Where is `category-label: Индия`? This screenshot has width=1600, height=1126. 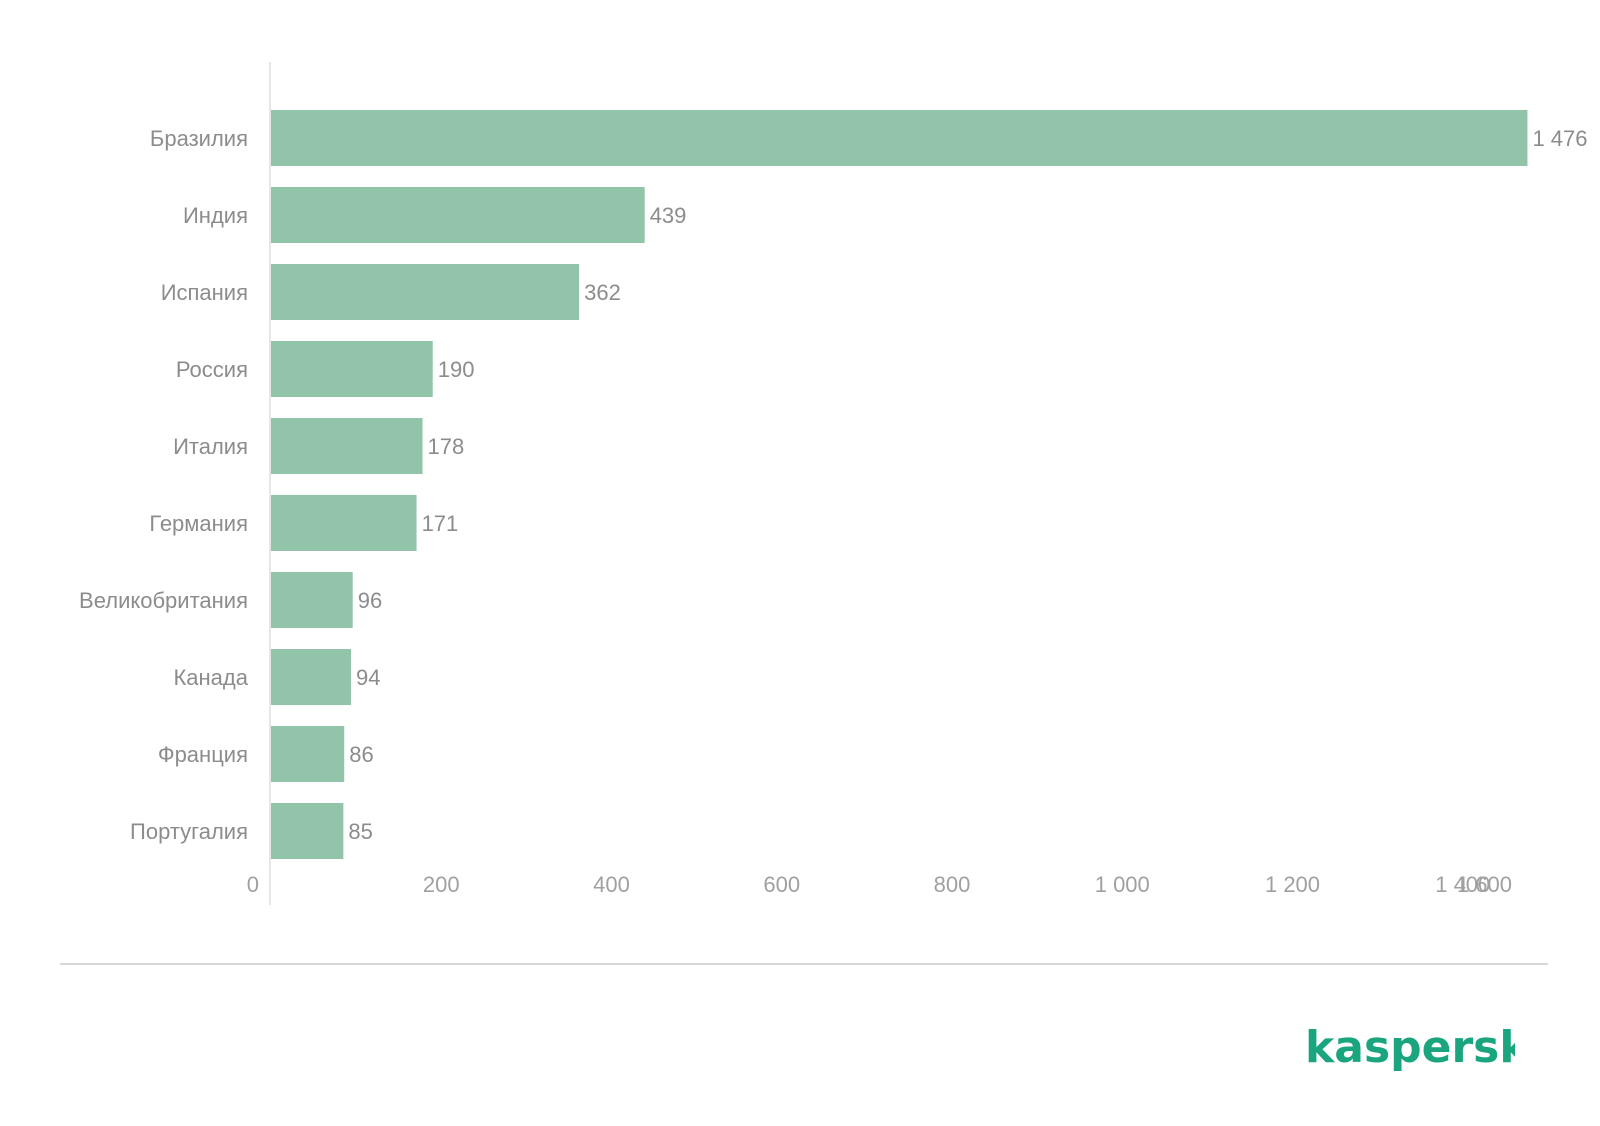
category-label: Индия is located at coordinates (215, 215).